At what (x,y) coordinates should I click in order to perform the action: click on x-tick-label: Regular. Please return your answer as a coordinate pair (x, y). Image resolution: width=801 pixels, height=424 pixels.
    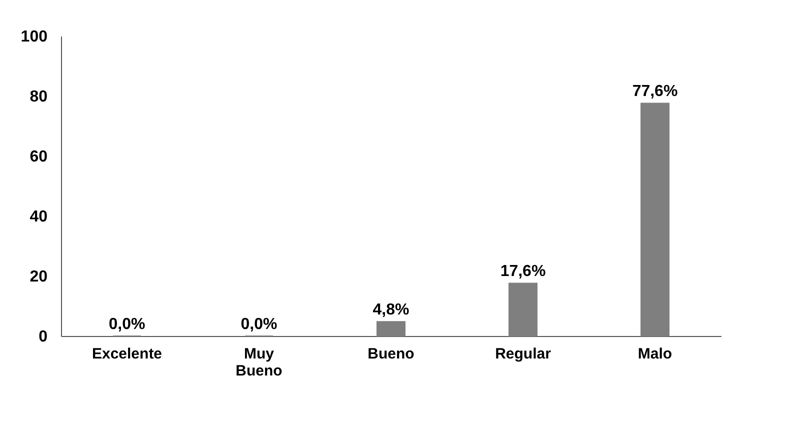
    Looking at the image, I should click on (523, 354).